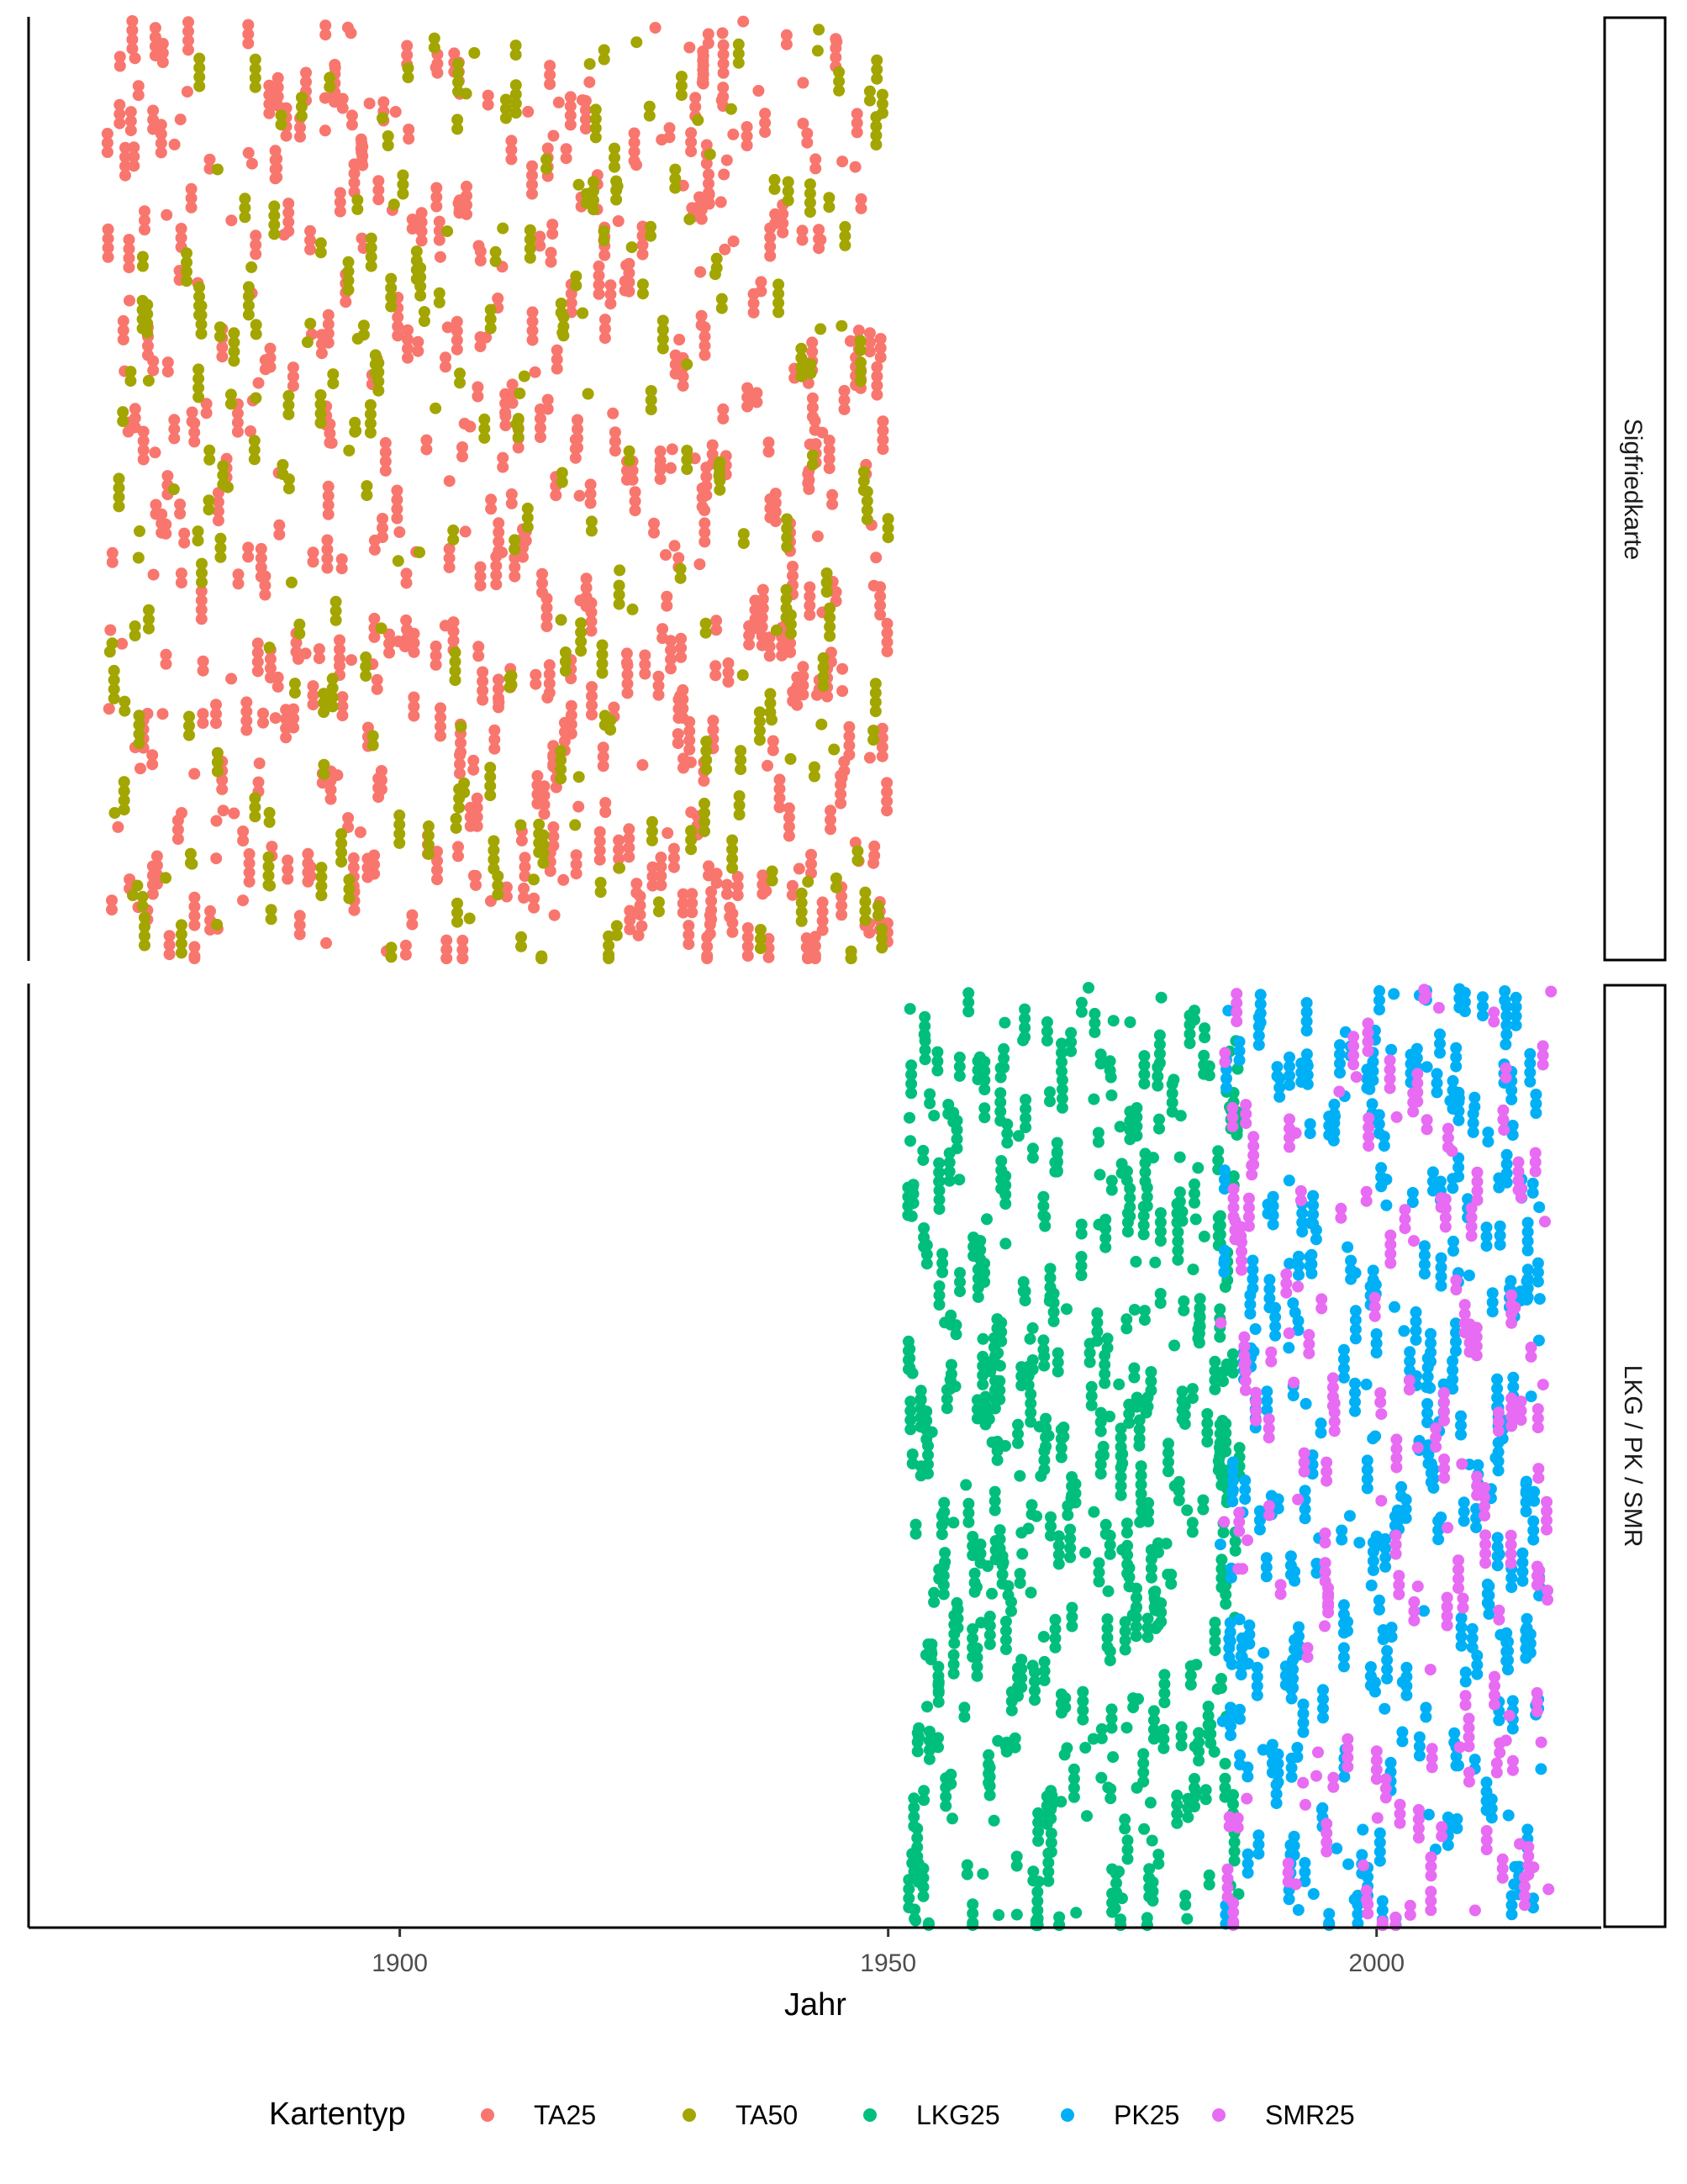 Image resolution: width=1687 pixels, height=2184 pixels. Describe the element at coordinates (565, 2115) in the screenshot. I see `legend-label-ta25: TA25` at that location.